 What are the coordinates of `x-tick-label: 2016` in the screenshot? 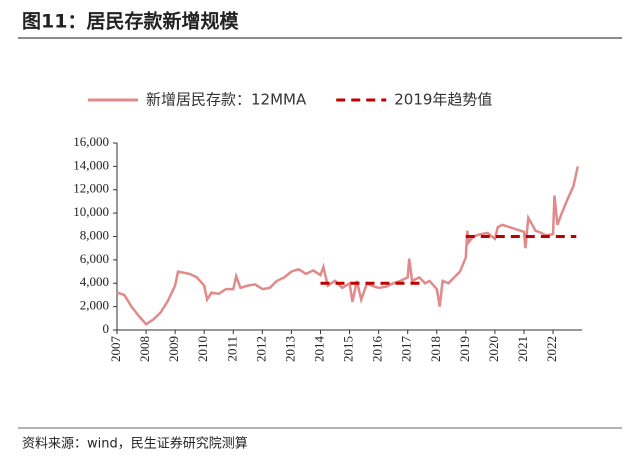 It's located at (377, 349).